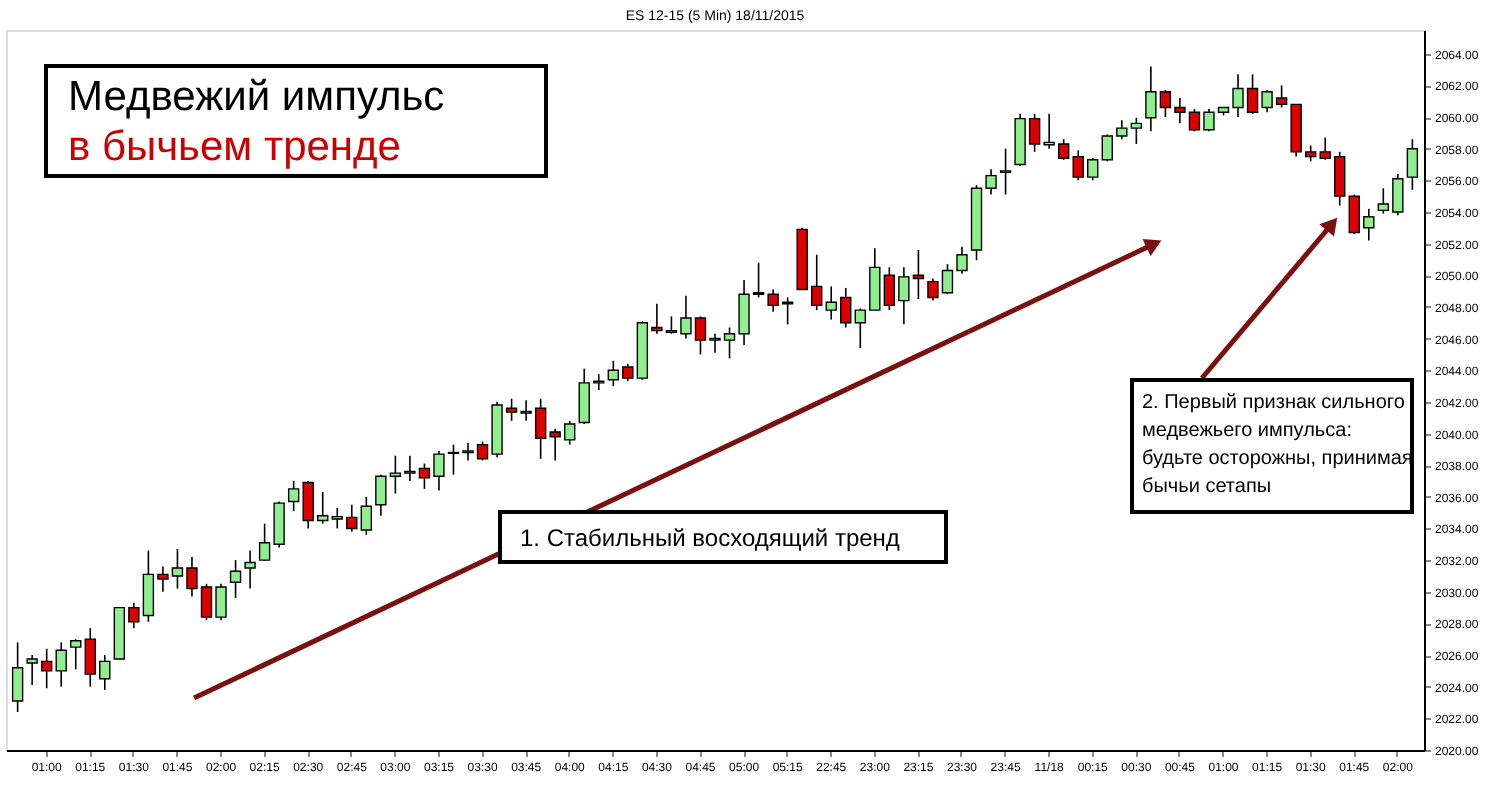 This screenshot has width=1504, height=804. Describe the element at coordinates (256, 97) in the screenshot. I see `annotation: Медвежий импульс` at that location.